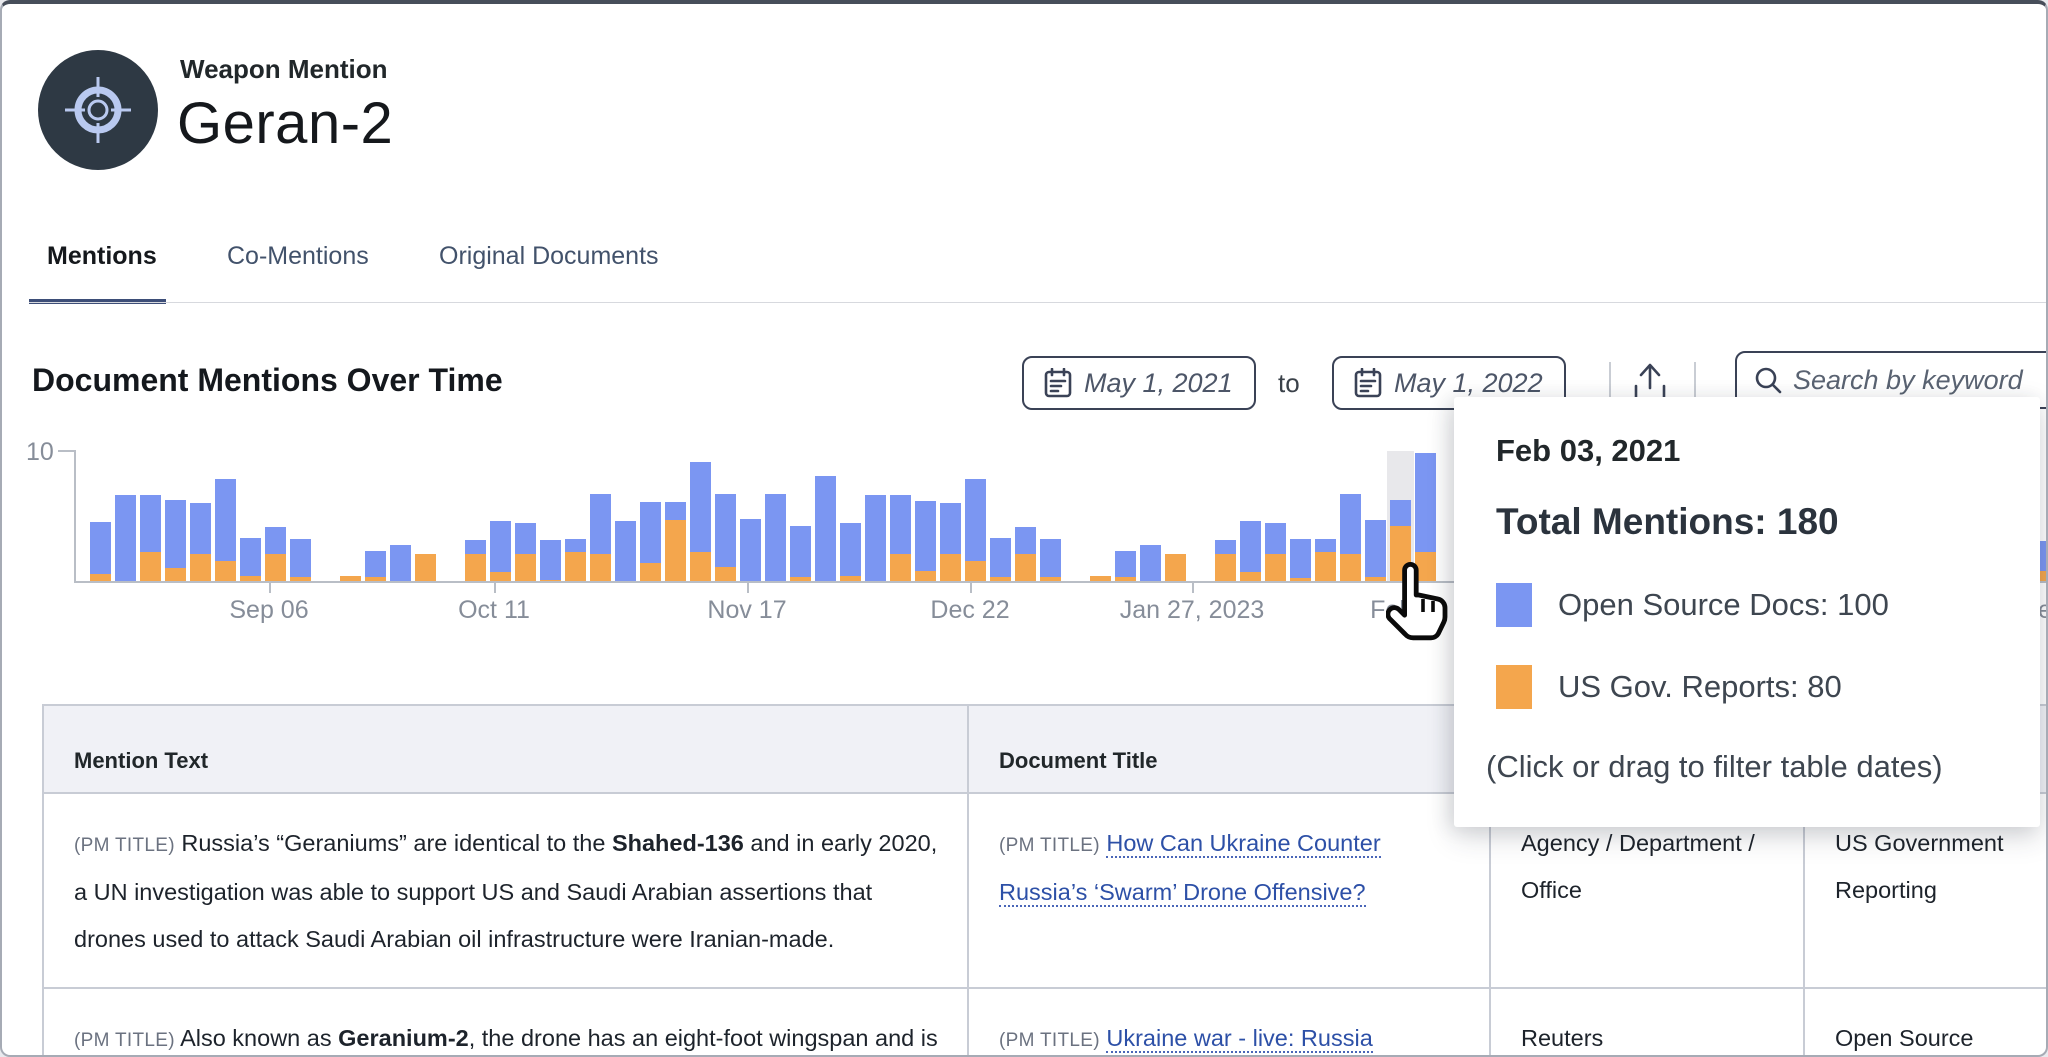 The height and width of the screenshot is (1057, 2048). I want to click on document-link: Ukraine war - live: Russia, so click(1239, 1039).